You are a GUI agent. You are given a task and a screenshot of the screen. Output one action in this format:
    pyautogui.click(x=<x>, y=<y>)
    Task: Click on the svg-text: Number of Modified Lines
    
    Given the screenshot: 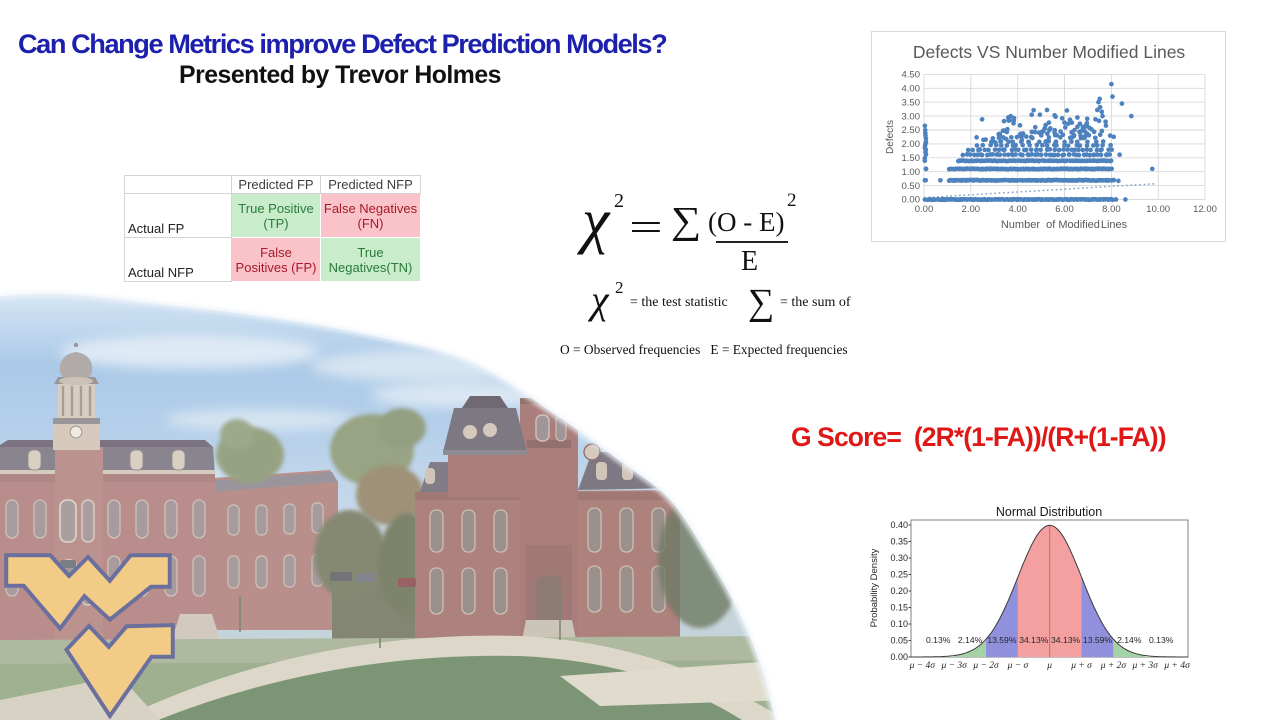 What is the action you would take?
    pyautogui.click(x=1064, y=225)
    